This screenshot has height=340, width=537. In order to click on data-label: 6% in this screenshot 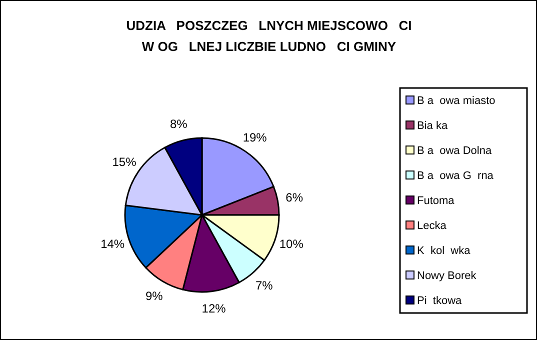, I will do `click(295, 197)`.